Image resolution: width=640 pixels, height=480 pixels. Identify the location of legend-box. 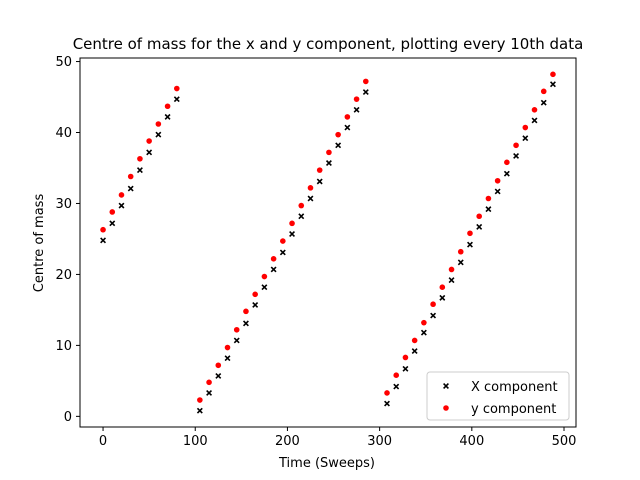
(498, 396).